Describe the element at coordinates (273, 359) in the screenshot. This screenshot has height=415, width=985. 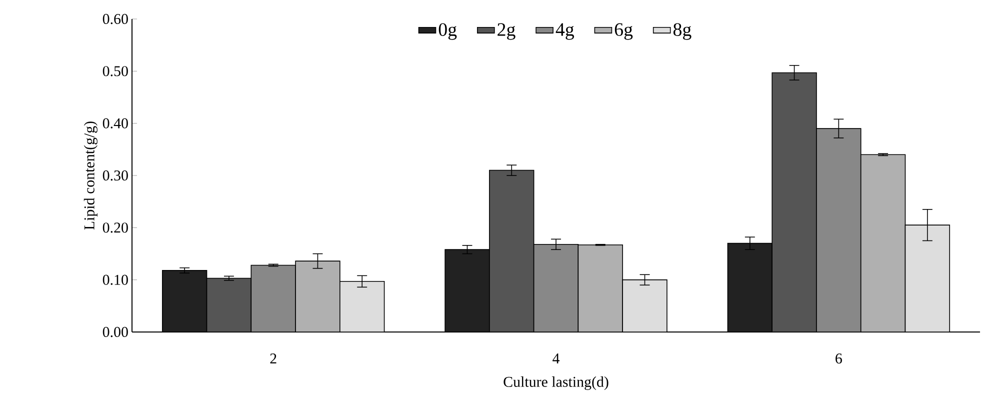
I see `x-tick-label: 2` at that location.